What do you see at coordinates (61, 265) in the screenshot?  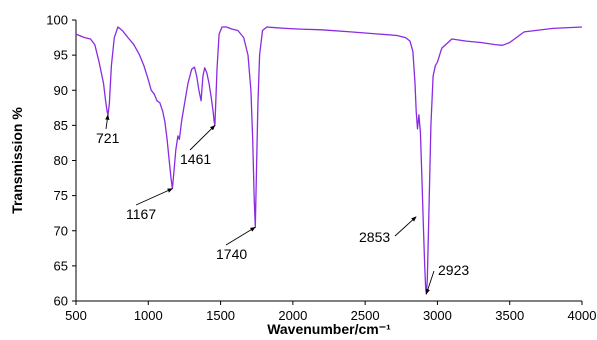 I see `y-tick-label: 65` at bounding box center [61, 265].